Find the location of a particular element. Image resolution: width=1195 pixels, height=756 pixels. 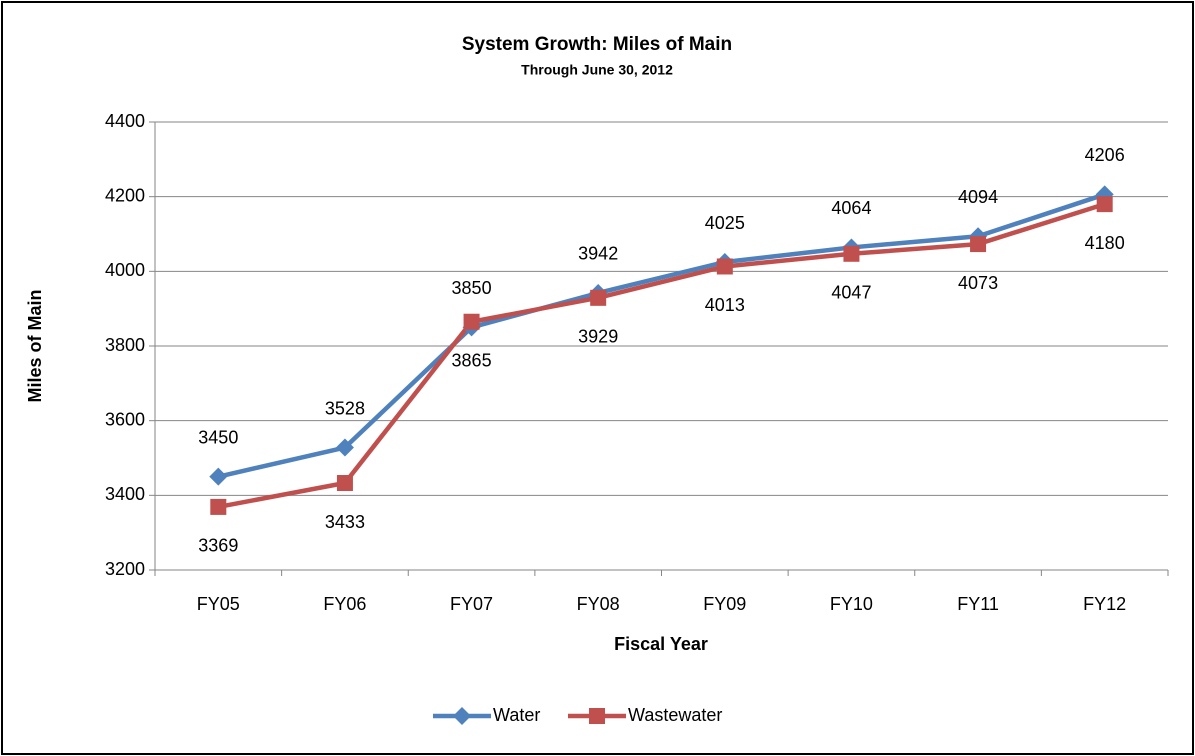

y-tick-label: 3800 is located at coordinates (125, 345).